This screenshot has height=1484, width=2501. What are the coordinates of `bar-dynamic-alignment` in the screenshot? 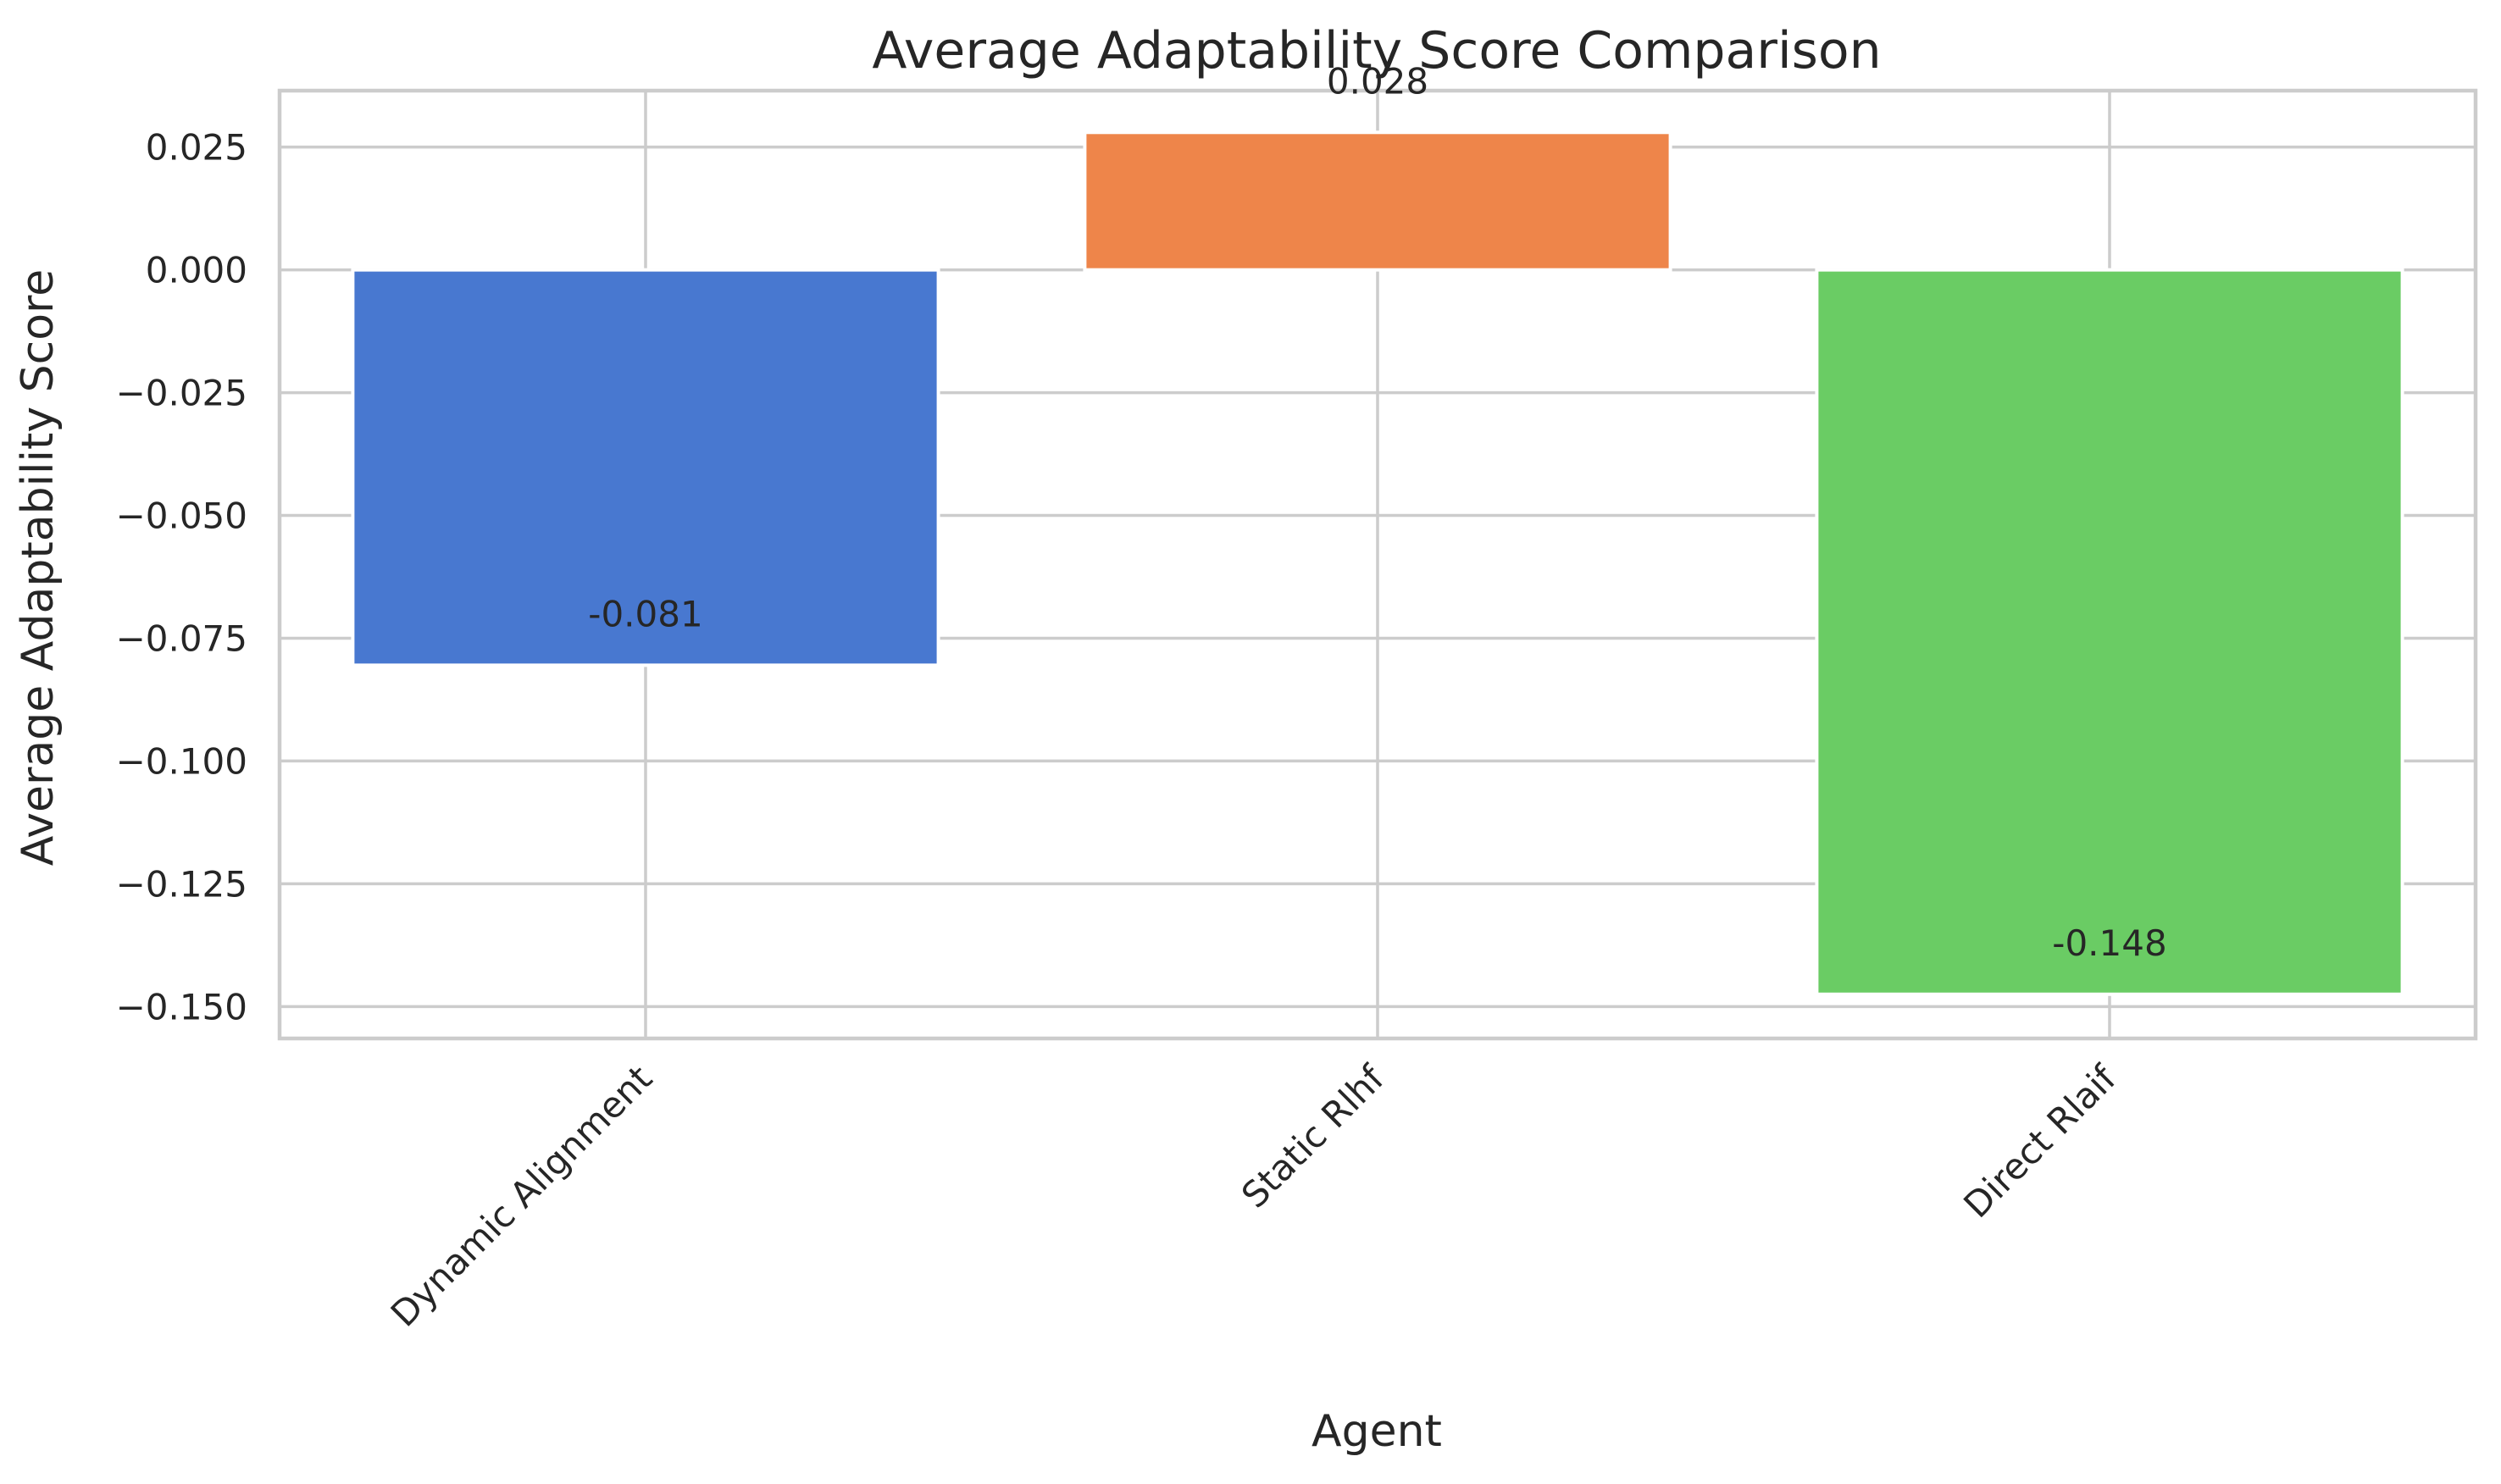 It's located at (645, 467).